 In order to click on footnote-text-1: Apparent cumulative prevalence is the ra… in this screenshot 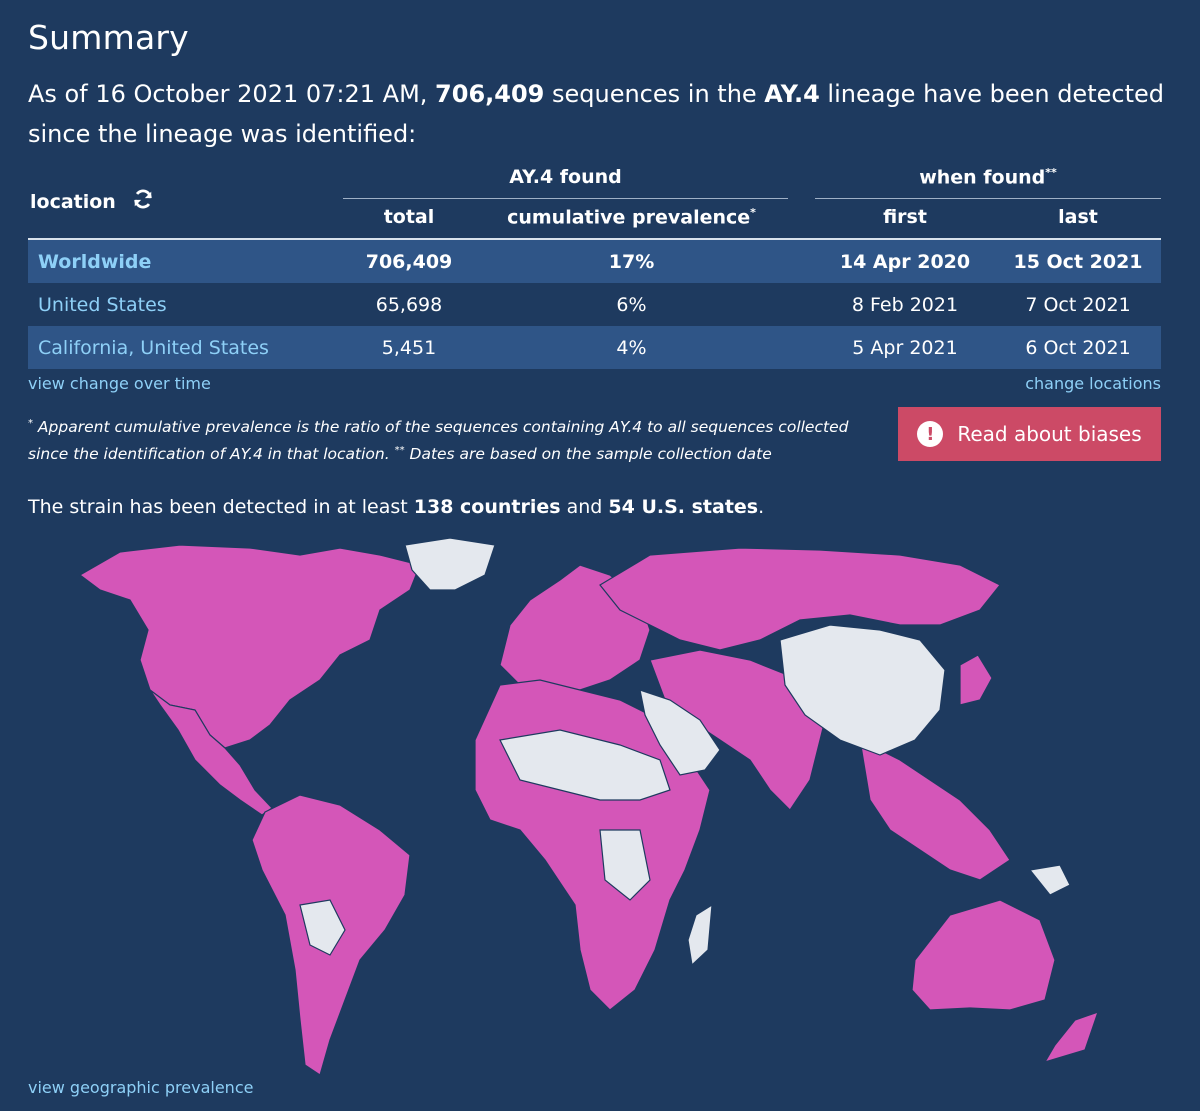, I will do `click(438, 441)`.